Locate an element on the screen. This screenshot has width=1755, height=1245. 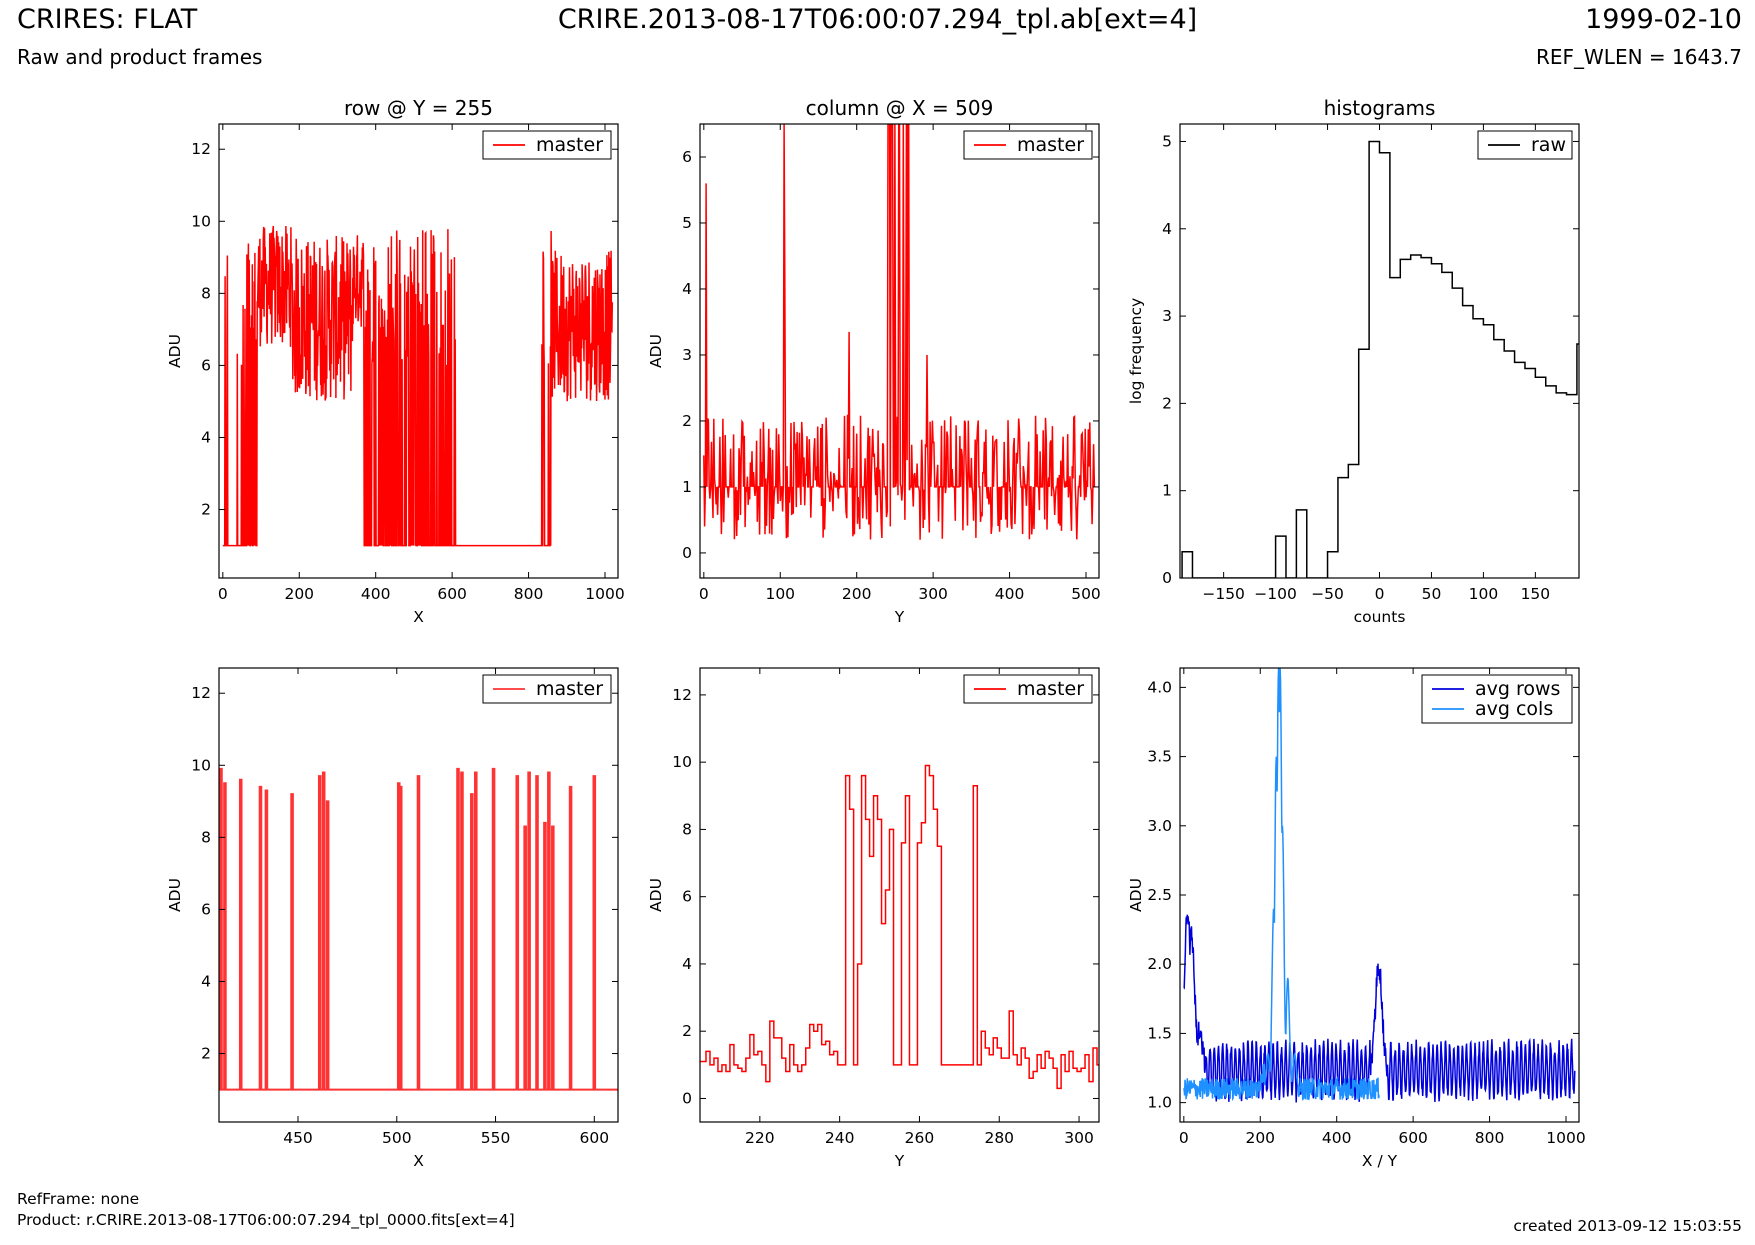
x-tick-label: 260 is located at coordinates (920, 1138).